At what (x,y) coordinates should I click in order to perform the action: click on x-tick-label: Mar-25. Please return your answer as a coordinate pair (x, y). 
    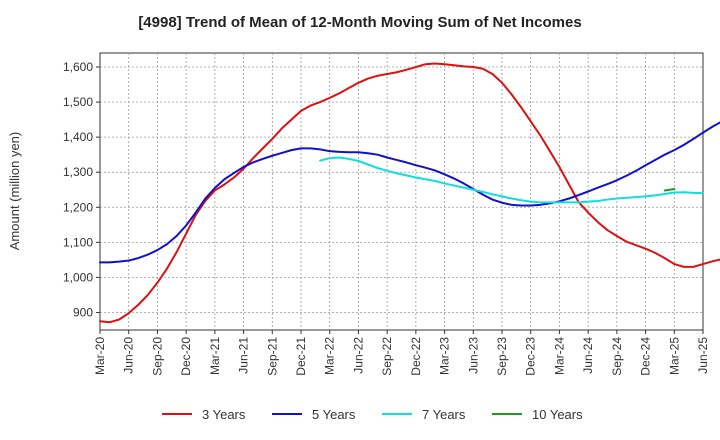
    Looking at the image, I should click on (674, 356).